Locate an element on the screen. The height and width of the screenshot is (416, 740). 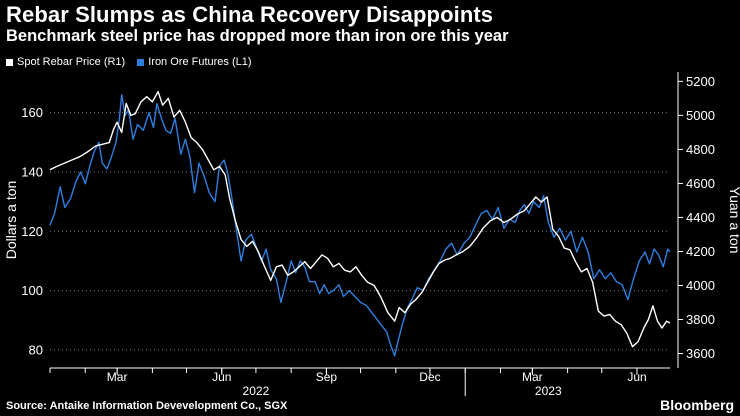
legend-swatch-iron-ore is located at coordinates (141, 62).